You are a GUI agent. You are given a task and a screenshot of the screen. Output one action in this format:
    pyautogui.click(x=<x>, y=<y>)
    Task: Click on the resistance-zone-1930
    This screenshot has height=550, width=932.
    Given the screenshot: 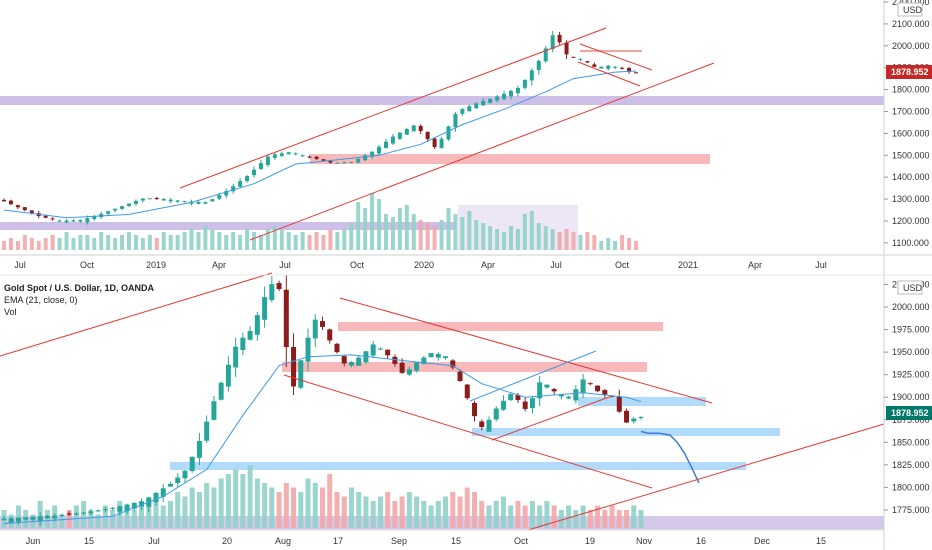 What is the action you would take?
    pyautogui.click(x=464, y=367)
    